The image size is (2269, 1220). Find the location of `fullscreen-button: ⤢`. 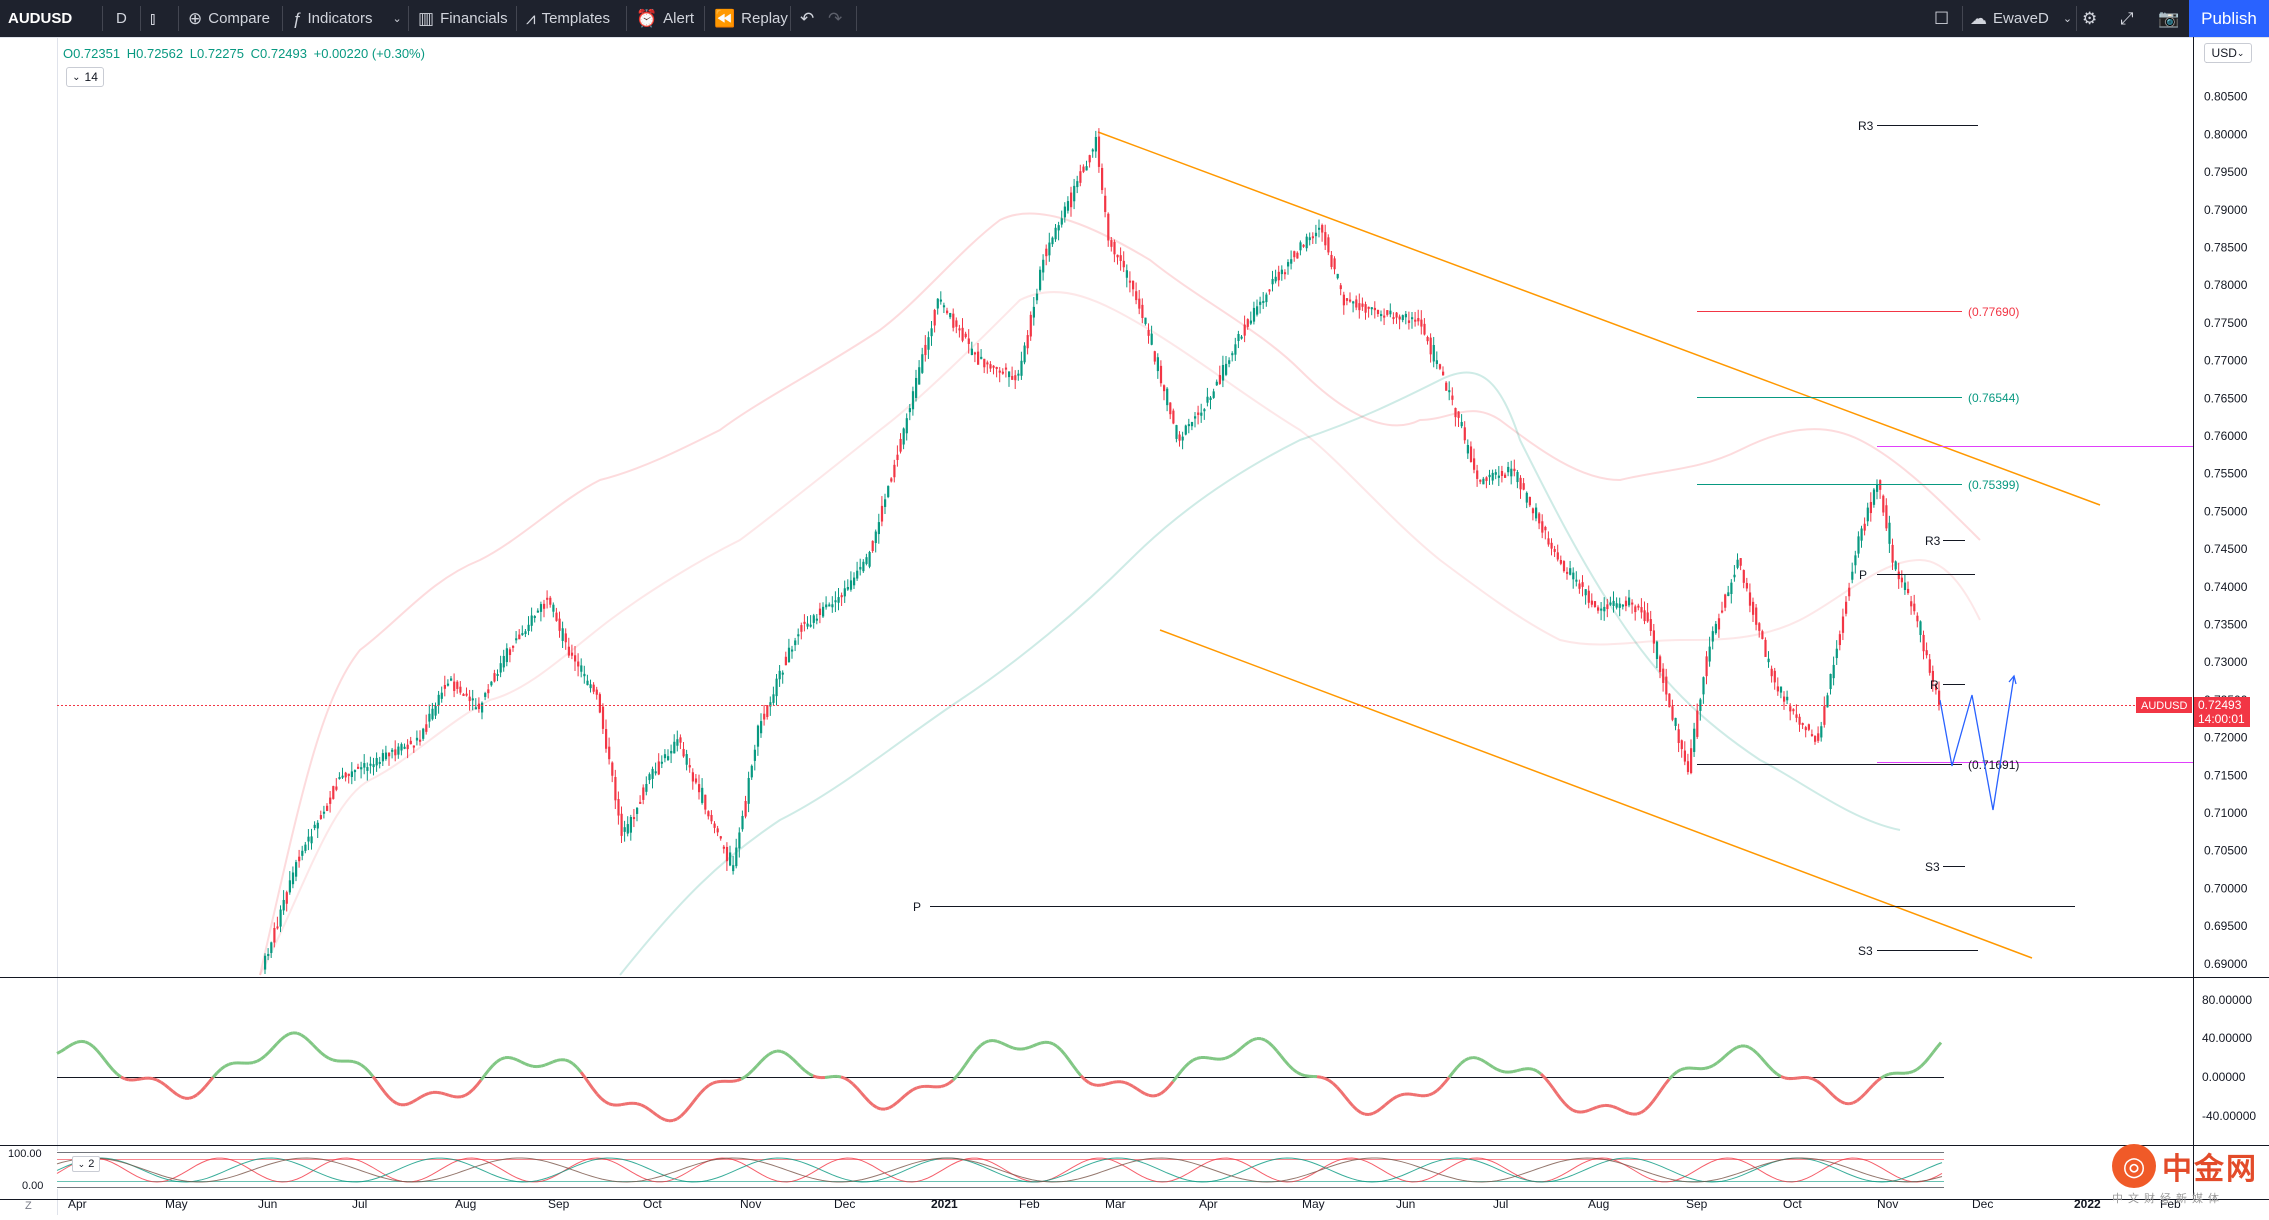

fullscreen-button: ⤢ is located at coordinates (2127, 18).